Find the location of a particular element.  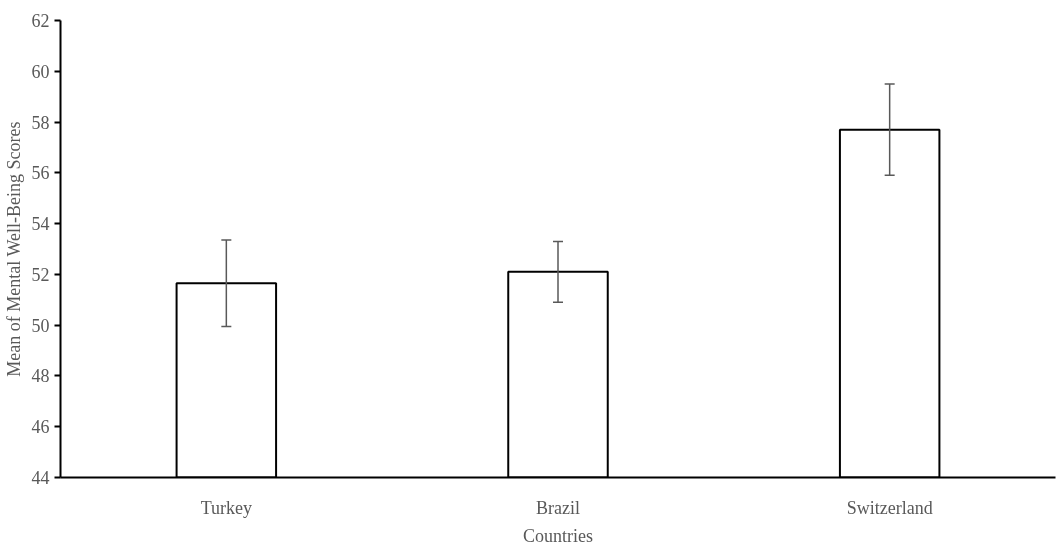

y-axis-title: Mean of Mental Well-Being Scores is located at coordinates (13, 249).